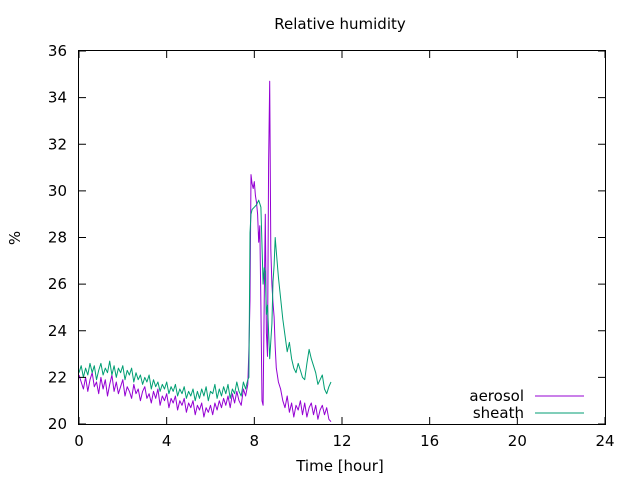 This screenshot has width=640, height=480. I want to click on y-tick-label: 34, so click(57, 98).